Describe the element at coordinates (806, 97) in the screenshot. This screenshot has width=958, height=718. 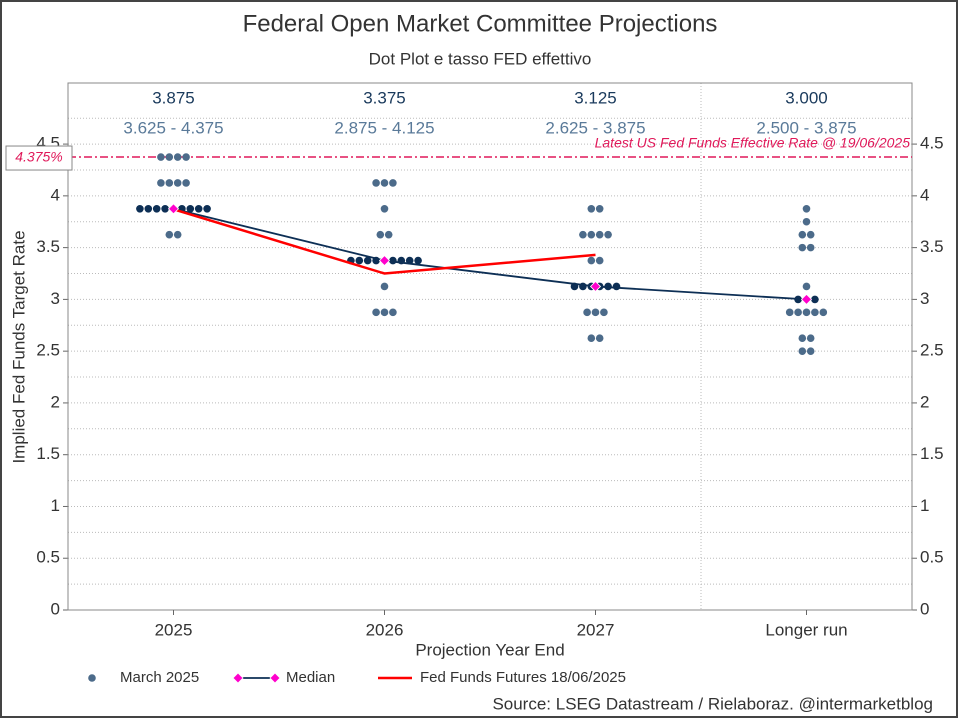
I see `median-label: 3.000` at that location.